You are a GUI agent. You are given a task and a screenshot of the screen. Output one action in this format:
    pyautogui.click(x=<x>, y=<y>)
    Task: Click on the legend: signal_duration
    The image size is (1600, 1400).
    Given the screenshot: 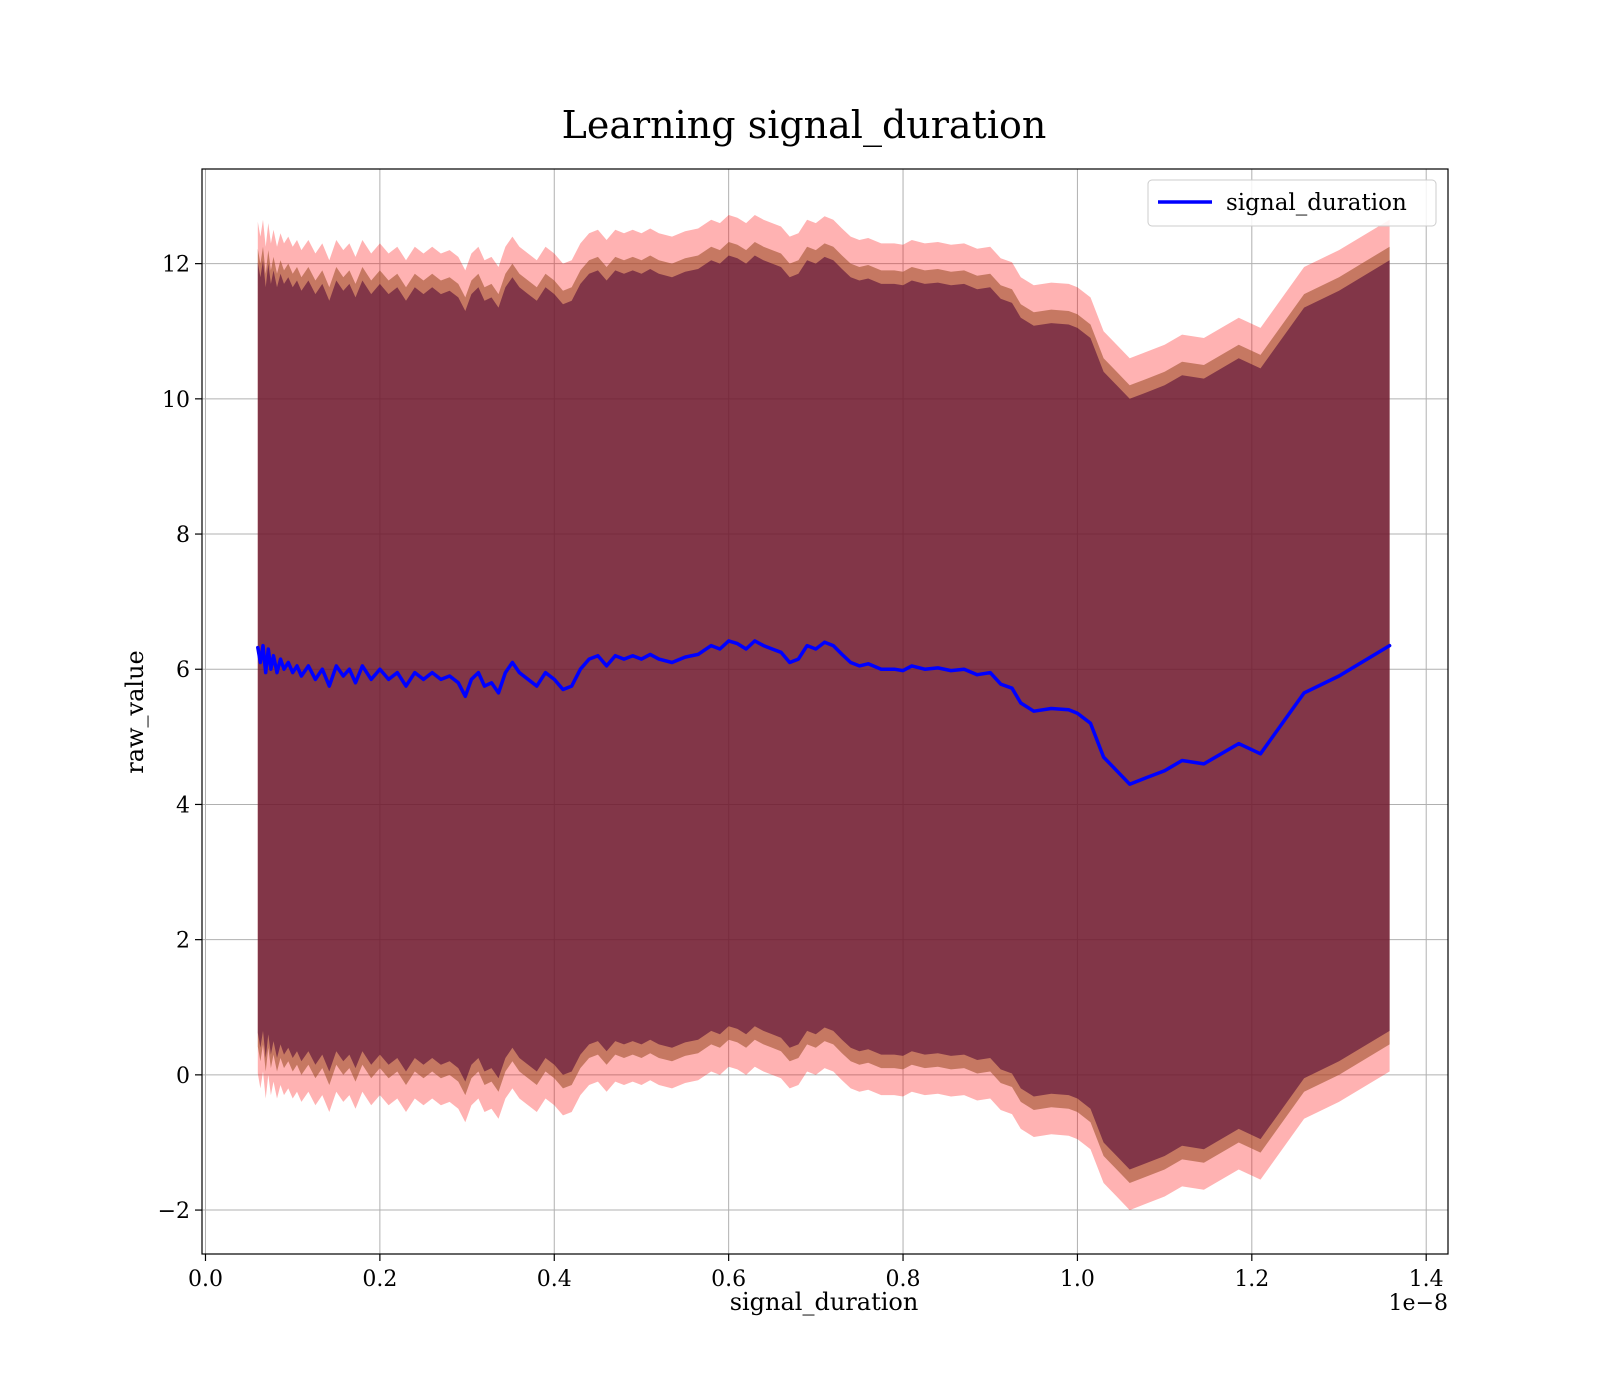 What is the action you would take?
    pyautogui.click(x=1292, y=203)
    